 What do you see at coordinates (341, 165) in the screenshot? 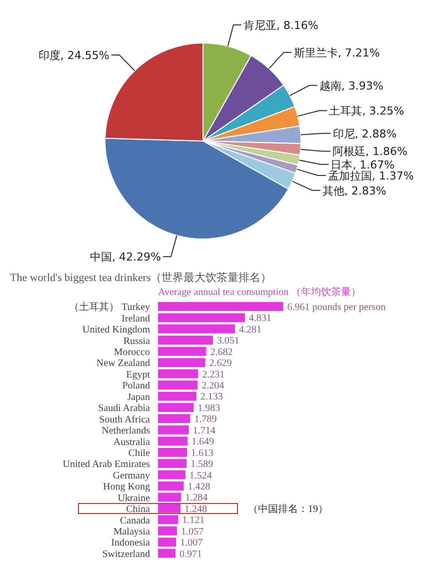
I see `slice-label: 日本` at bounding box center [341, 165].